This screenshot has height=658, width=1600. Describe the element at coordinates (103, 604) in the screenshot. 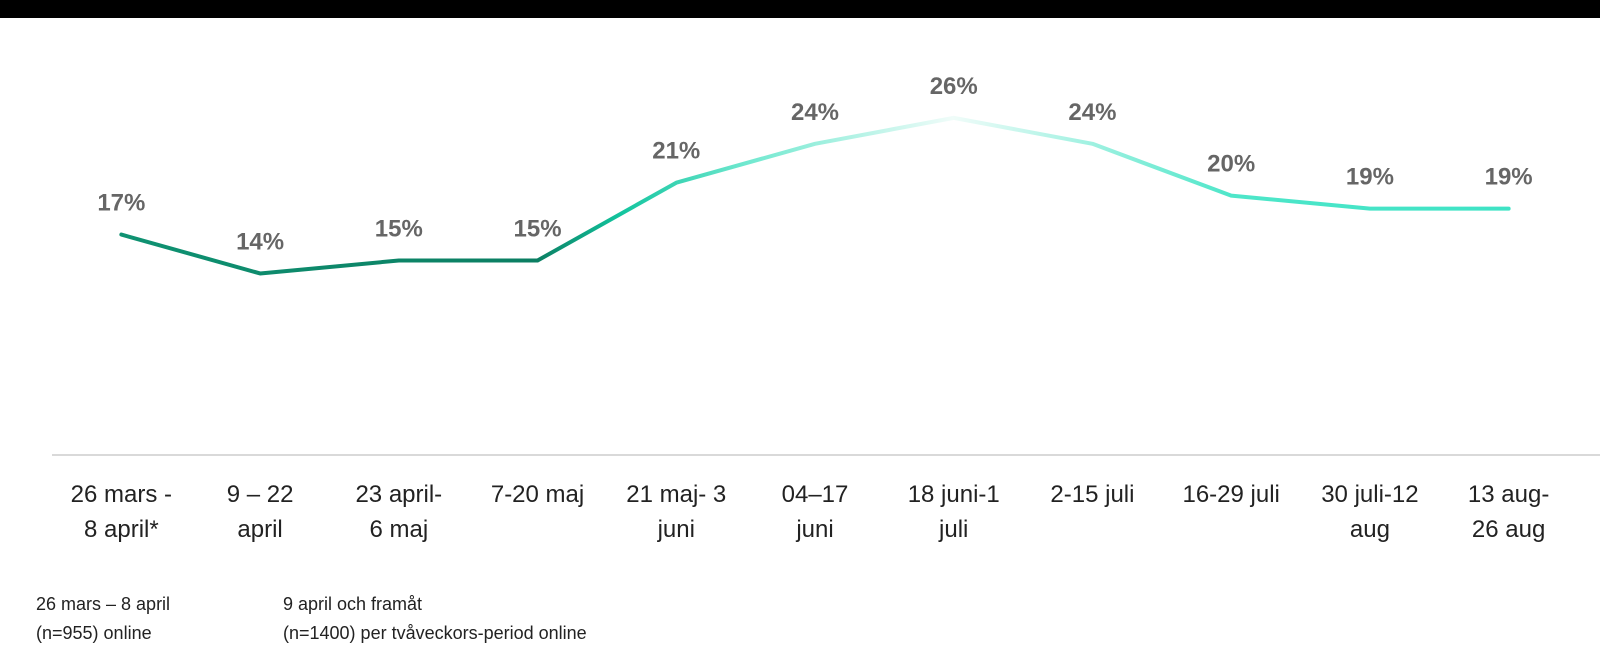

I see `footnote: 26 mars – 8 april` at that location.